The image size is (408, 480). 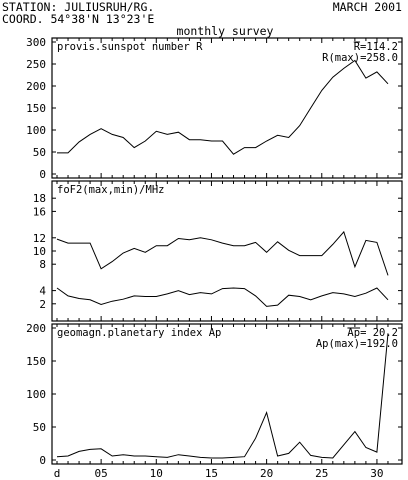 I want to click on station-label: STATION: JULIUSRUH/RG., so click(x=78, y=7).